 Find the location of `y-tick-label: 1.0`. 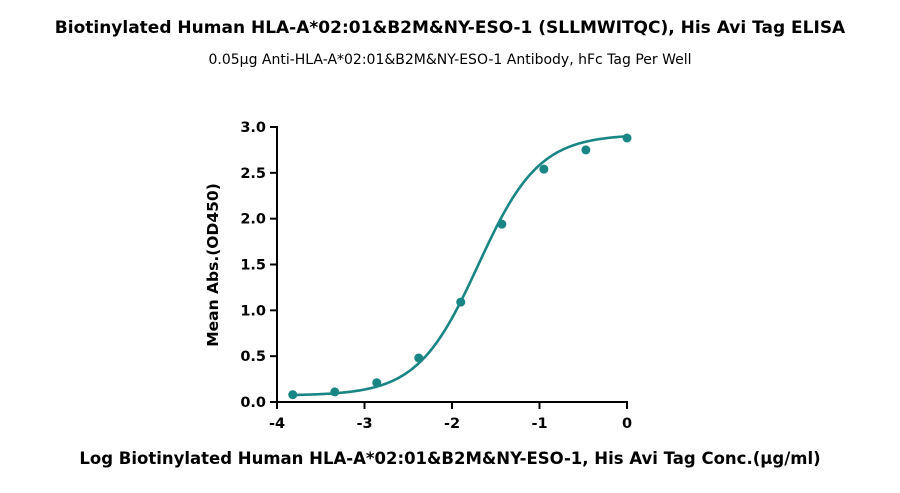

y-tick-label: 1.0 is located at coordinates (253, 311).